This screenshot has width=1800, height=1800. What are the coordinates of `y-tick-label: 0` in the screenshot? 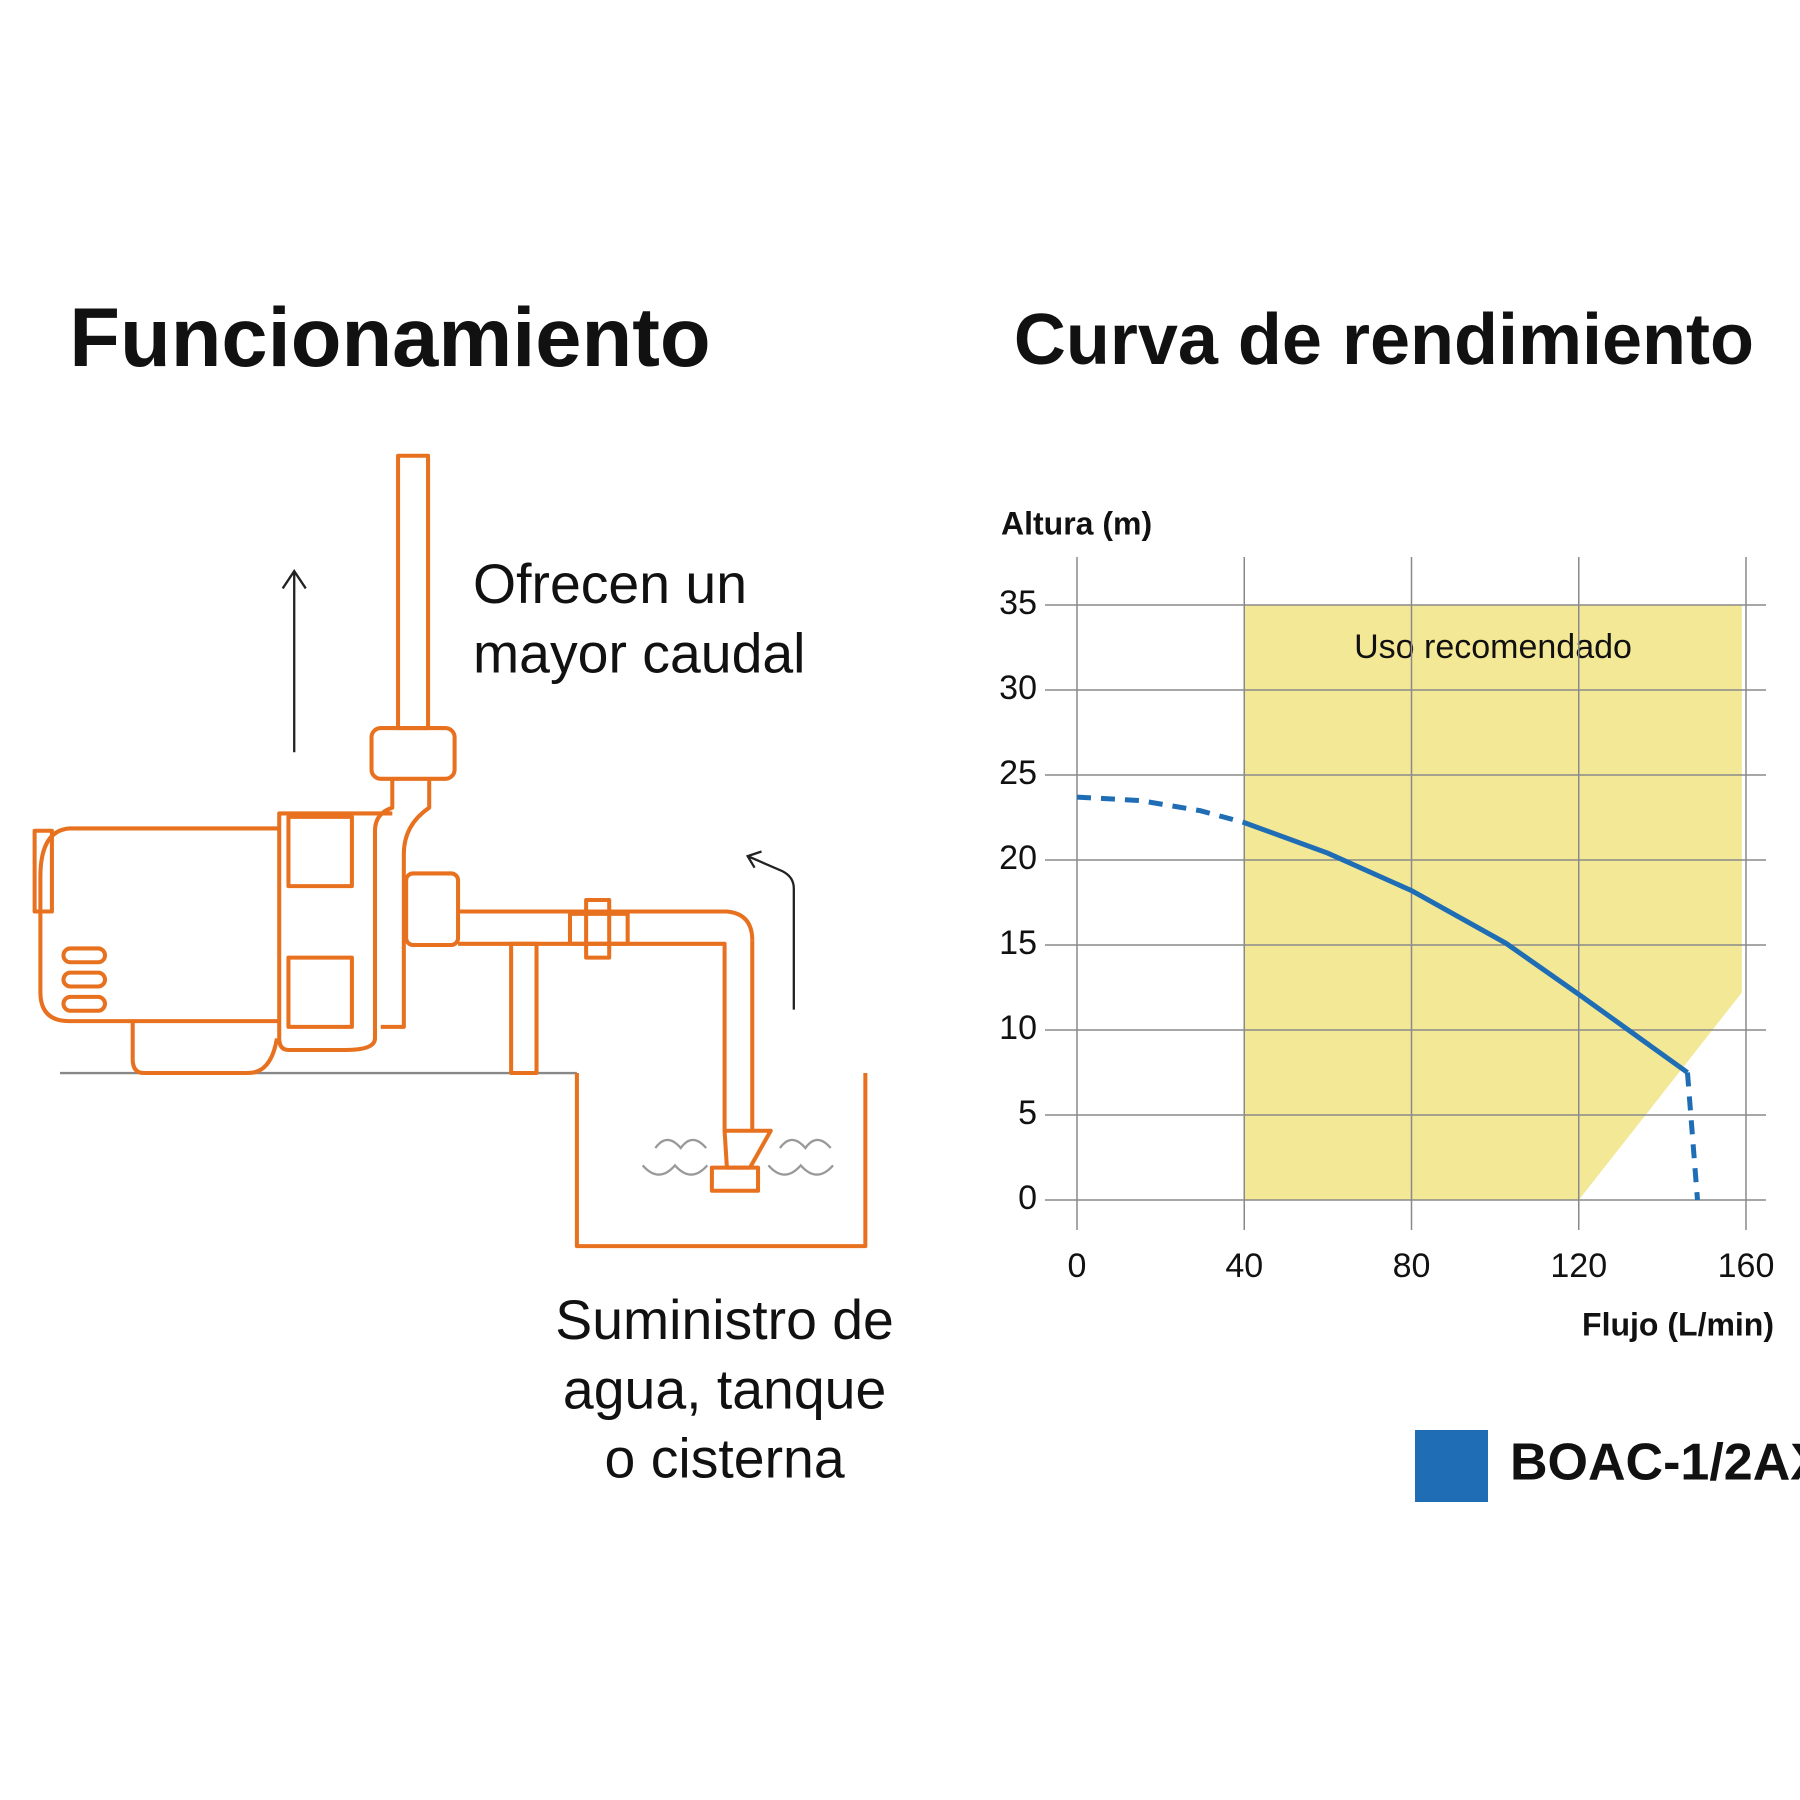 It's located at (1027, 1198).